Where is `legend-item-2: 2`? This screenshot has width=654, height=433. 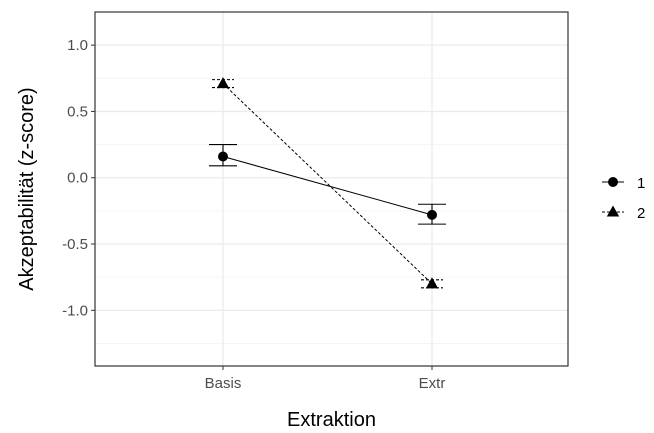
legend-item-2: 2 is located at coordinates (623, 213).